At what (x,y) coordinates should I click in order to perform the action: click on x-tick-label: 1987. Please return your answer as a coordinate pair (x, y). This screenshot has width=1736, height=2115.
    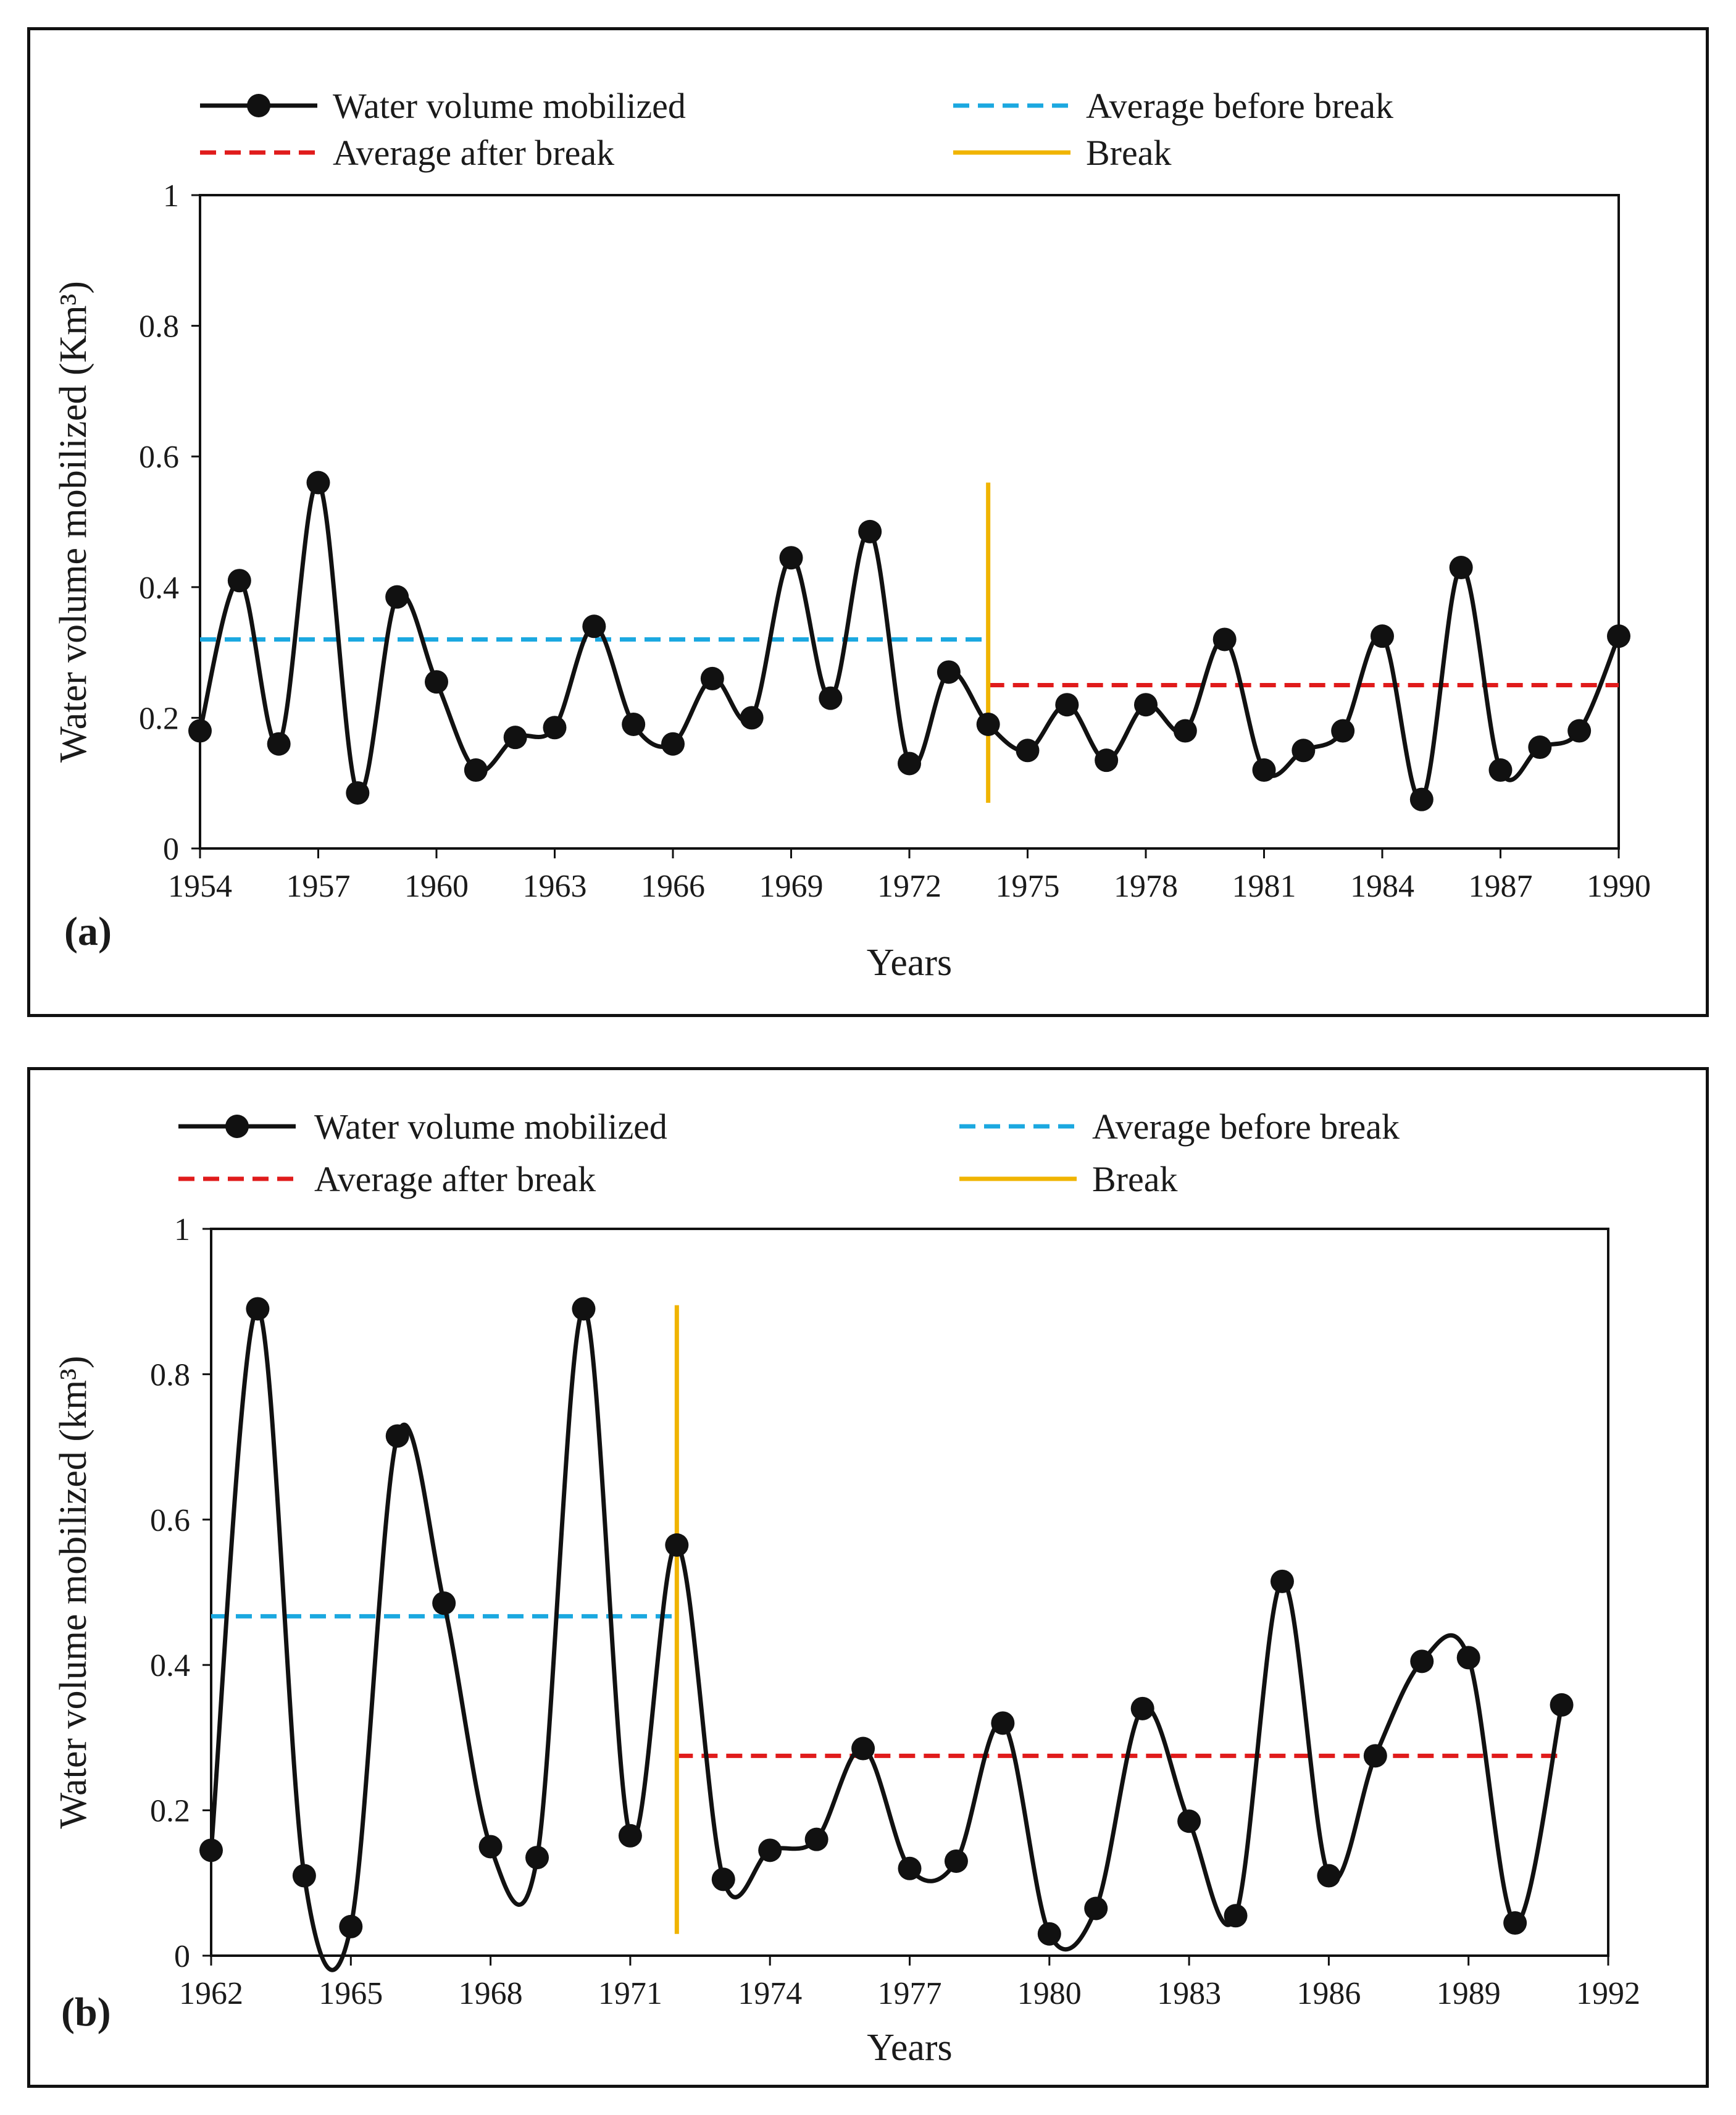
    Looking at the image, I should click on (1501, 886).